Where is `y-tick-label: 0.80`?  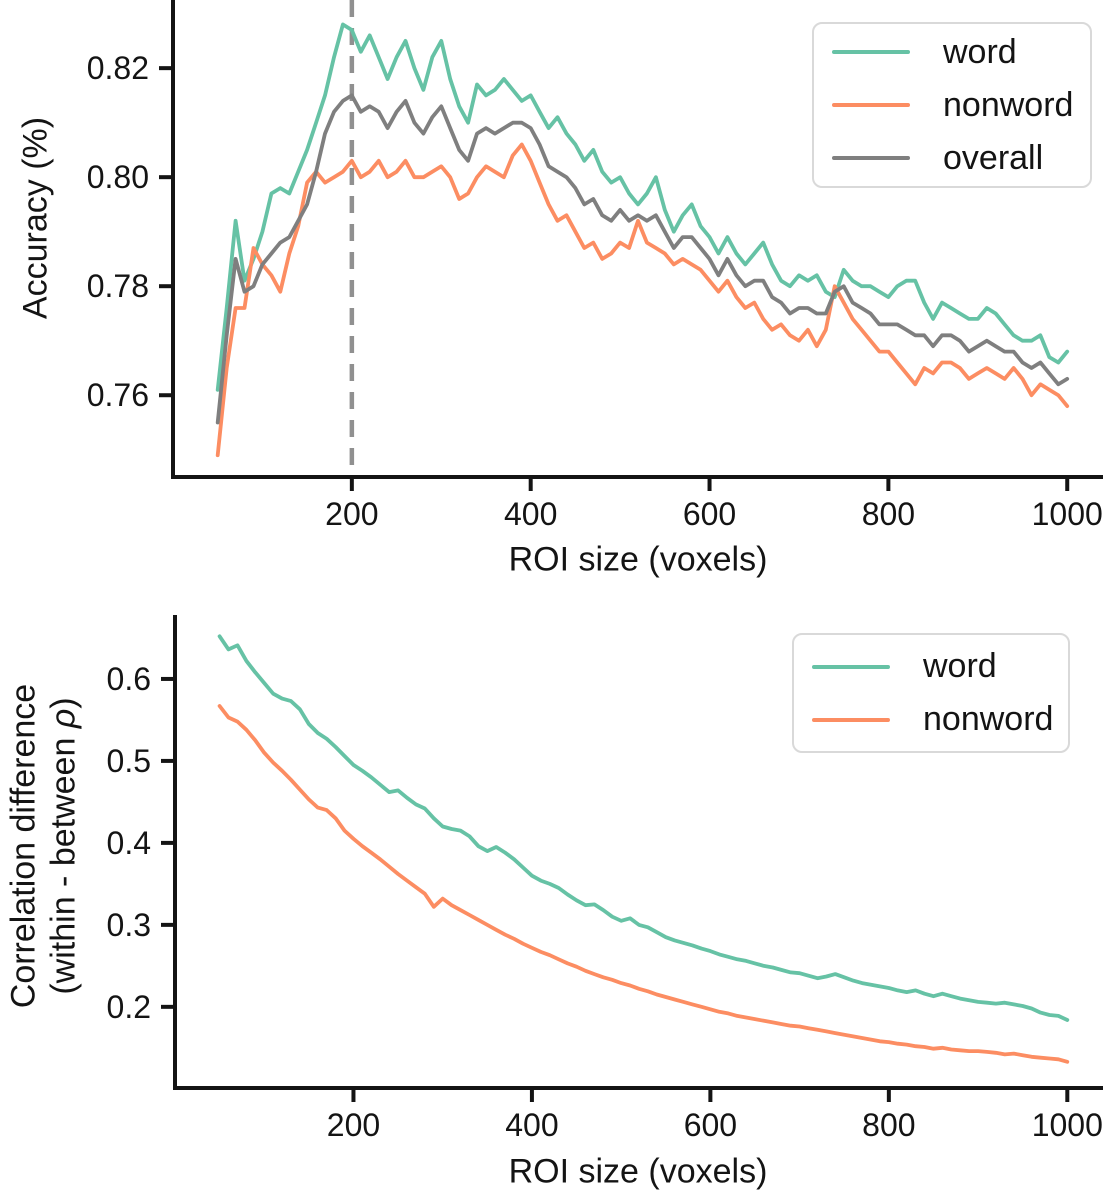
y-tick-label: 0.80 is located at coordinates (118, 177).